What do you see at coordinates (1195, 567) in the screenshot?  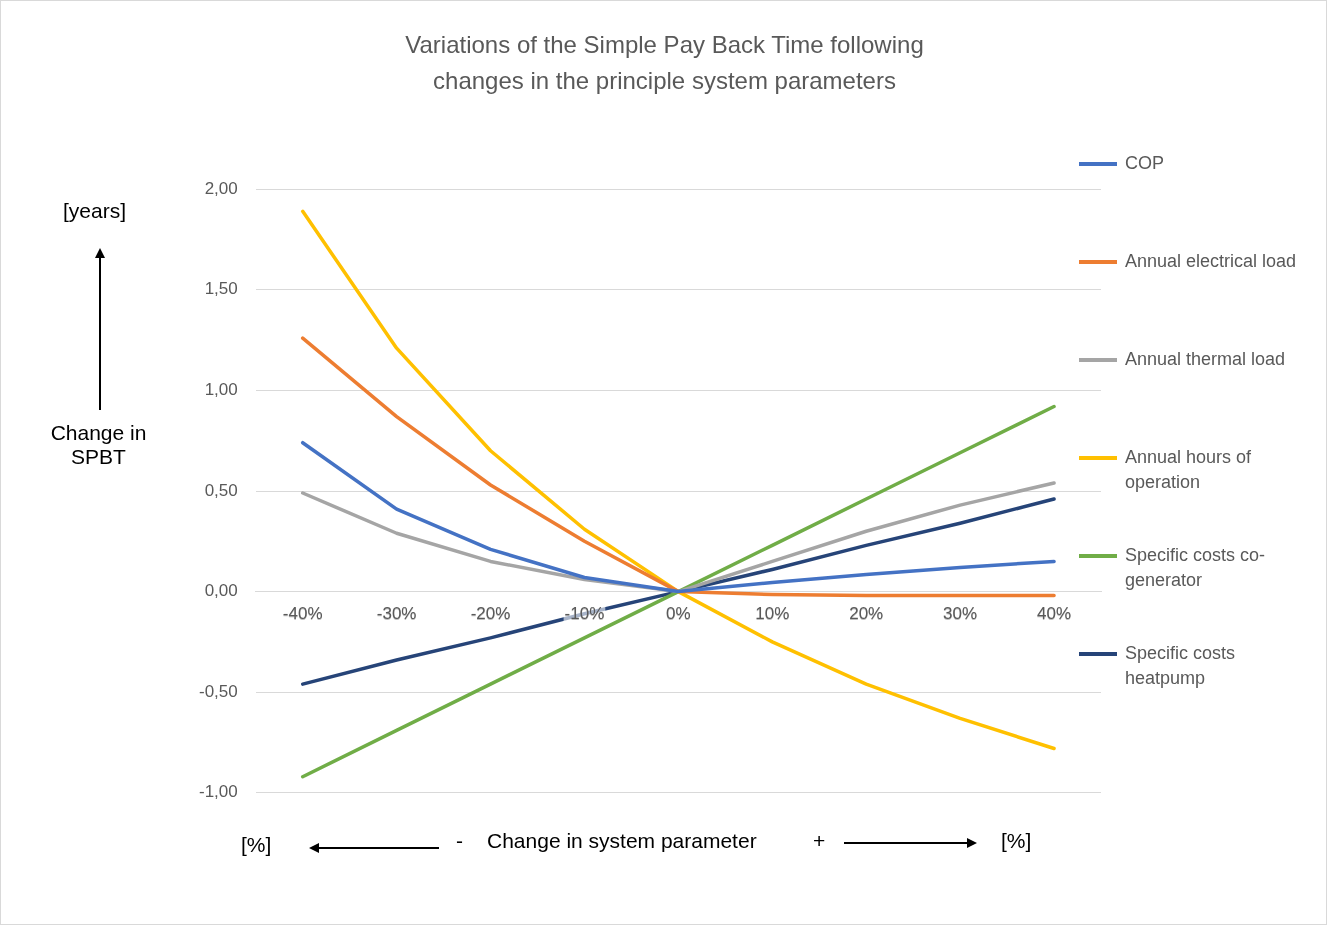 I see `legend-label: Specific costs co-generator` at bounding box center [1195, 567].